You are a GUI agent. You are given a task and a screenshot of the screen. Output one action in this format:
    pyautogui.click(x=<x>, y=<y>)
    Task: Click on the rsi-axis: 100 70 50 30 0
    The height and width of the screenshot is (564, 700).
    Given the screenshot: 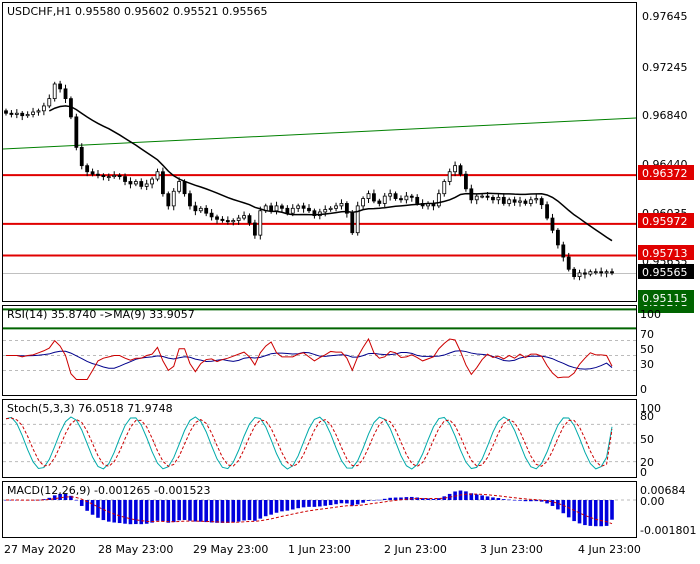 What is the action you would take?
    pyautogui.click(x=650, y=352)
    